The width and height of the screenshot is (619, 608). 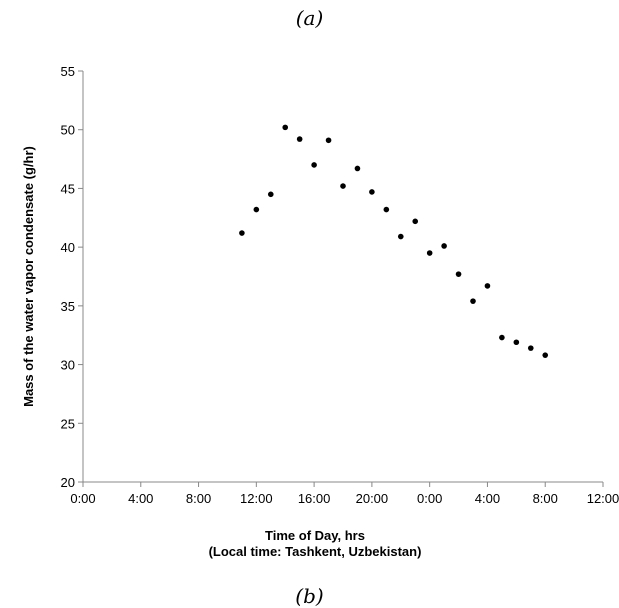 What do you see at coordinates (309, 18) in the screenshot?
I see `figure-caption-top: (a)` at bounding box center [309, 18].